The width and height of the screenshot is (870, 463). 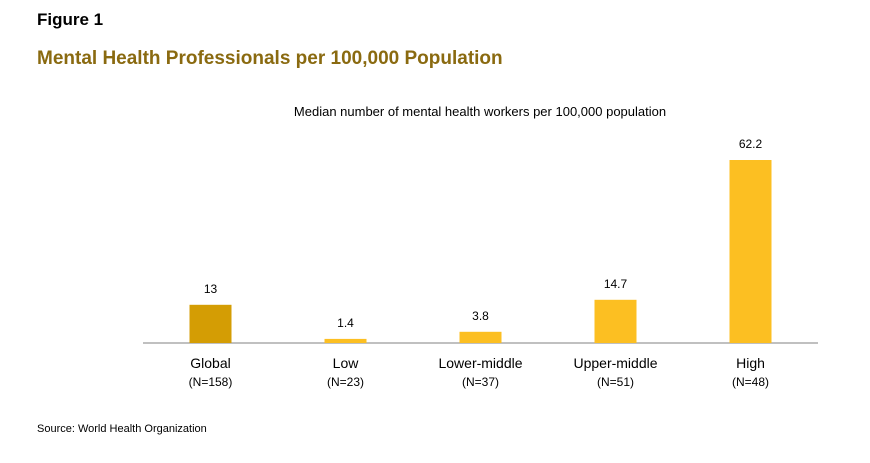 What do you see at coordinates (615, 382) in the screenshot?
I see `category-sample-size: (N=51)` at bounding box center [615, 382].